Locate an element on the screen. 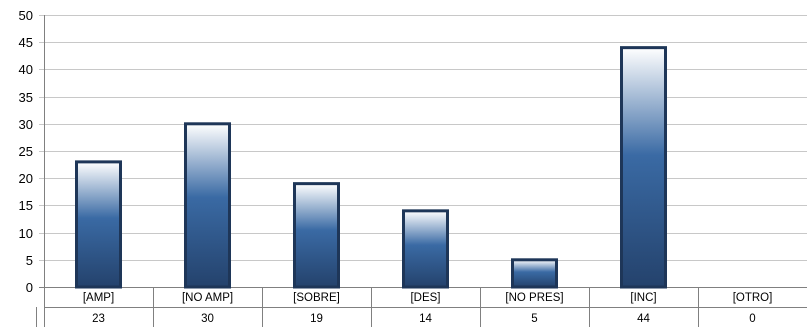 The image size is (807, 328). bar-des is located at coordinates (425, 249).